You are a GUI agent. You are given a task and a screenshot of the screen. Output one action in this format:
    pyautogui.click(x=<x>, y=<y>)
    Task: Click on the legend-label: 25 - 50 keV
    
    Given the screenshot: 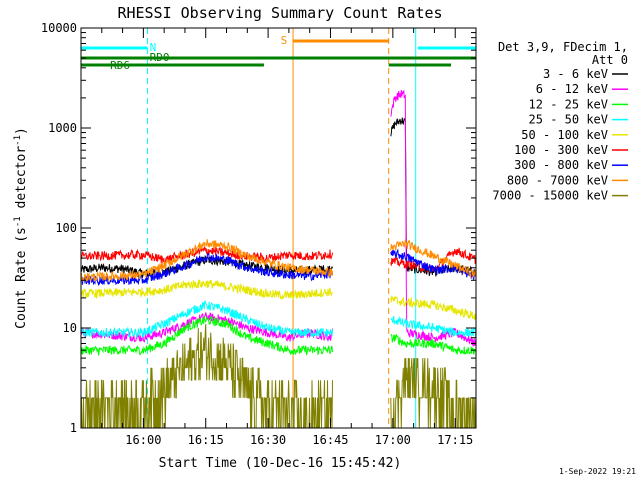 What is the action you would take?
    pyautogui.click(x=568, y=120)
    